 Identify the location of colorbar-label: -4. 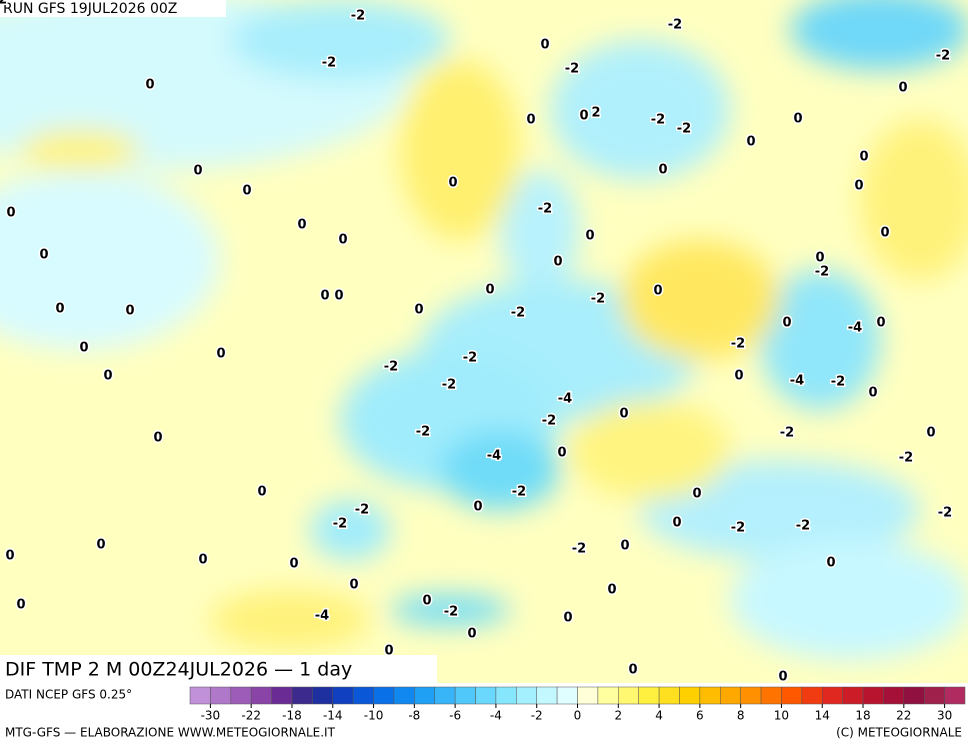
(496, 716).